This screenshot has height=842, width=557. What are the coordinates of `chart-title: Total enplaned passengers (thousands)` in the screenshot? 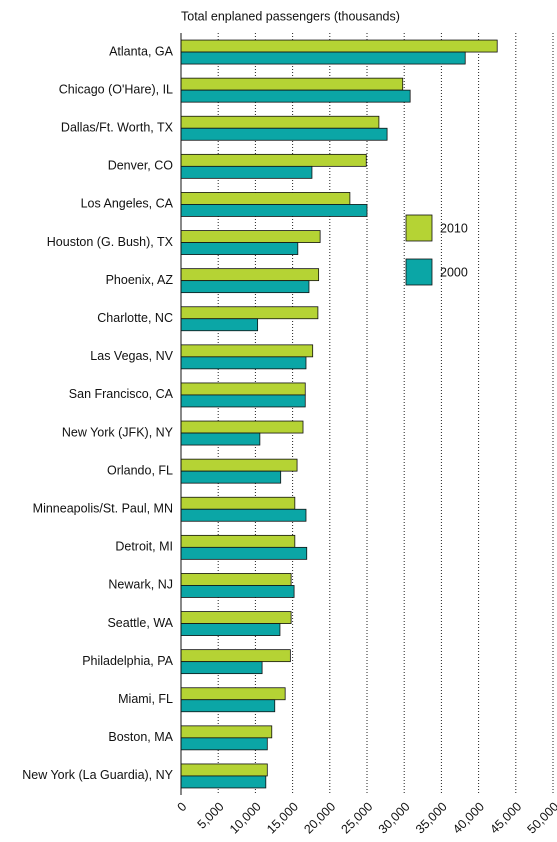 It's located at (290, 16).